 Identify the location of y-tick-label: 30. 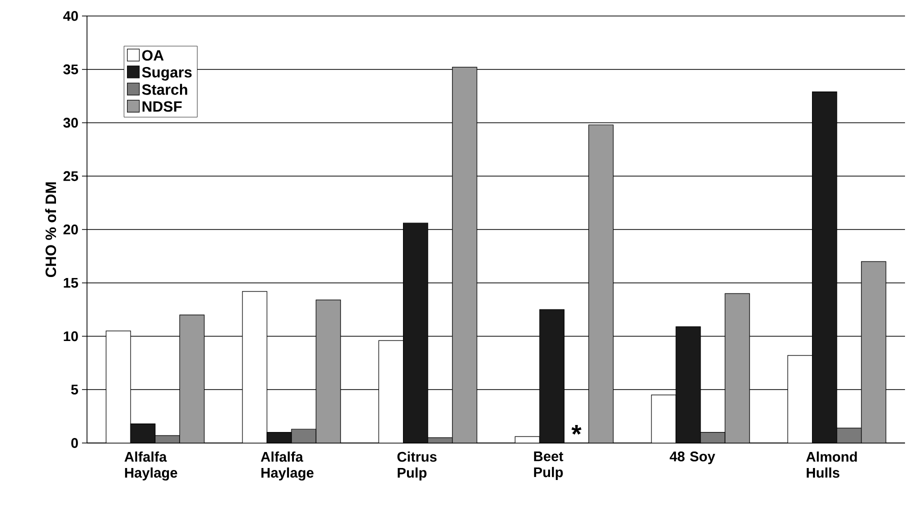
(70, 123).